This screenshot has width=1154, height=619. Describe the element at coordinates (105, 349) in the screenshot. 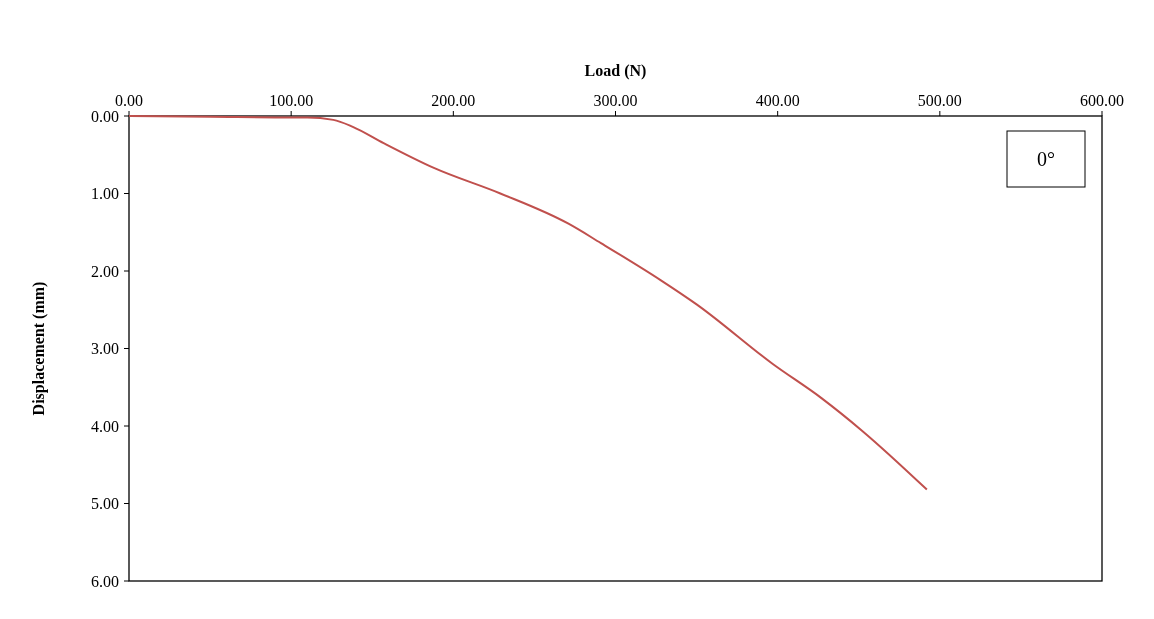

I see `y-tick-label: 3.00` at that location.